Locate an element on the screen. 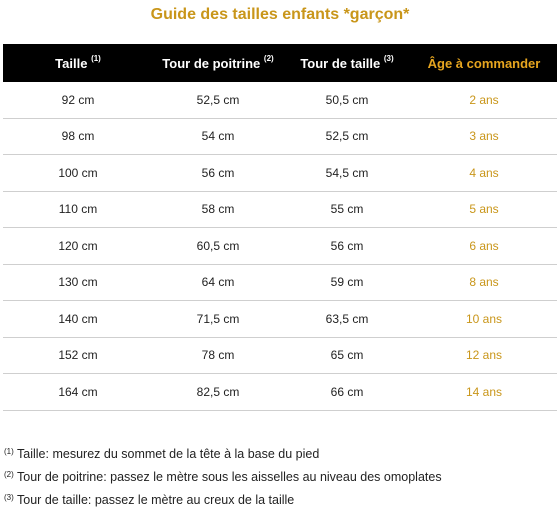  cell-tour-de-poitrine: 64 cm is located at coordinates (218, 282).